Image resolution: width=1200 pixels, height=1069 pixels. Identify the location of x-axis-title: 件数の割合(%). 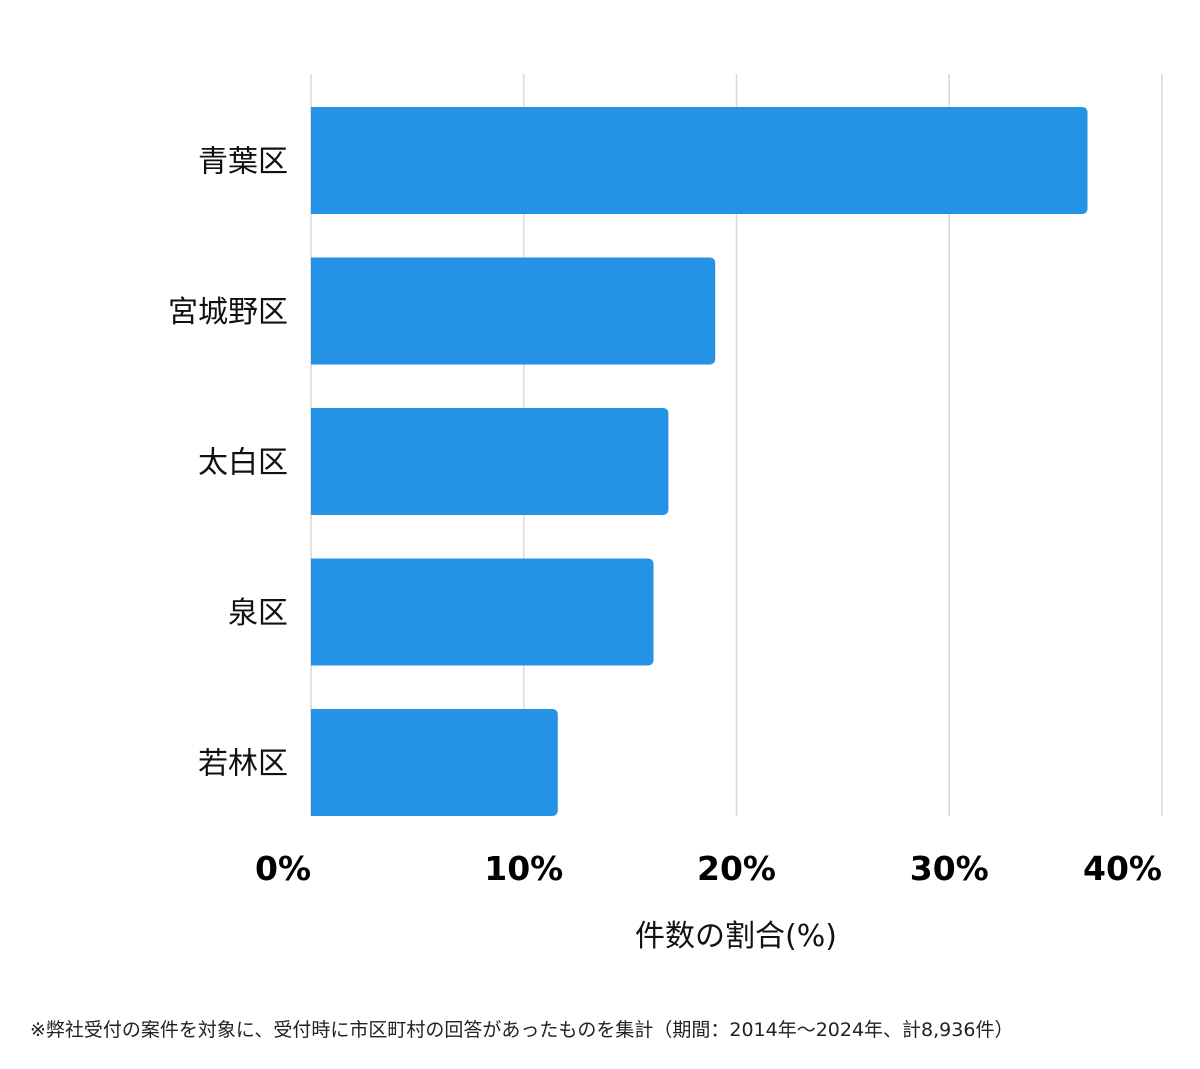
(736, 936).